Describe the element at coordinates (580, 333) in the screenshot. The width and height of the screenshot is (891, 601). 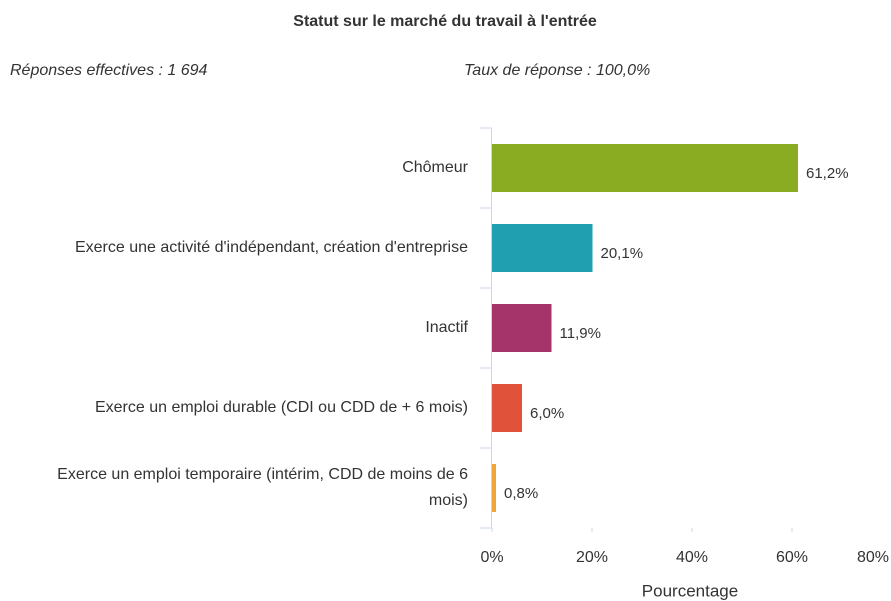
I see `value-label: 11,9%` at that location.